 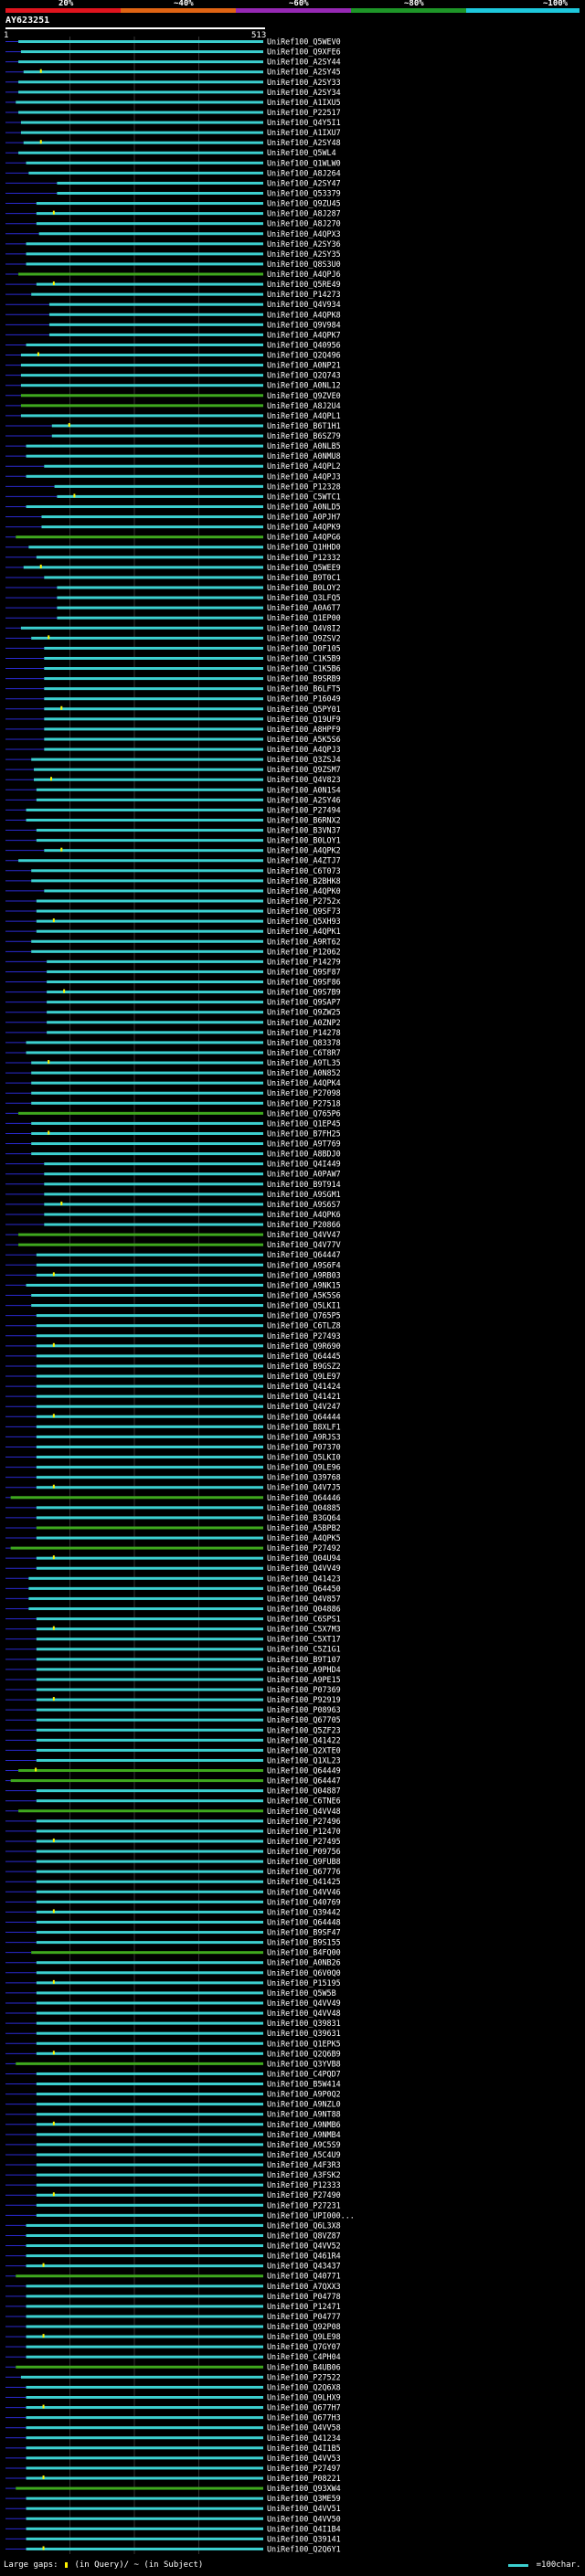 What do you see at coordinates (304, 2276) in the screenshot?
I see `hit-label: UniRef100_Q40771` at bounding box center [304, 2276].